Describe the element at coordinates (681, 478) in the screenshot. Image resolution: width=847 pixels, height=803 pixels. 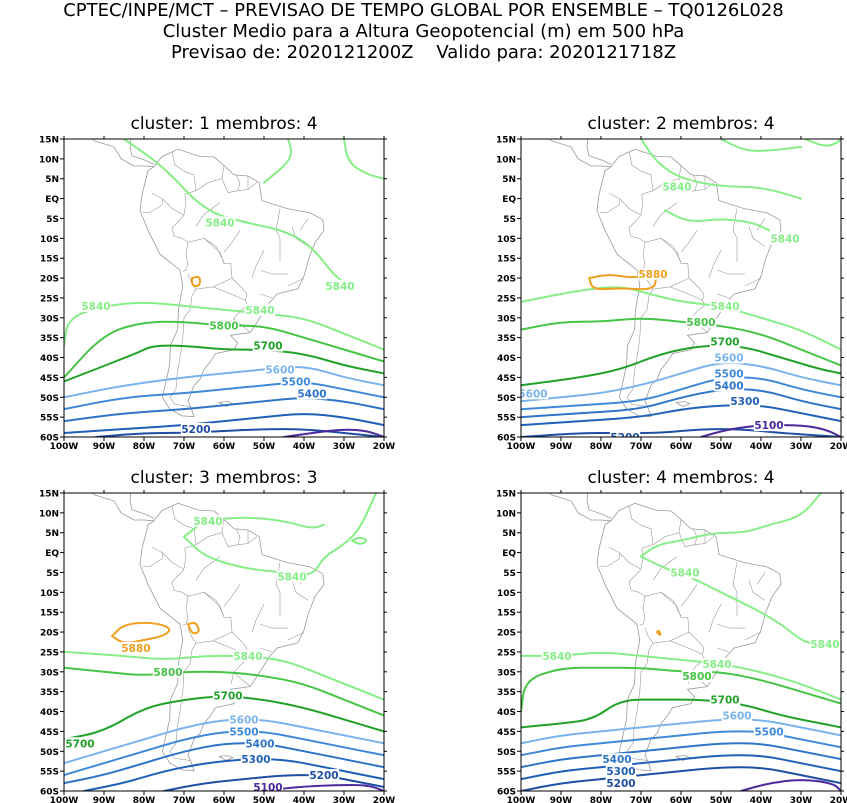
I see `panel-title-4: cluster: 4 membros: 4` at that location.